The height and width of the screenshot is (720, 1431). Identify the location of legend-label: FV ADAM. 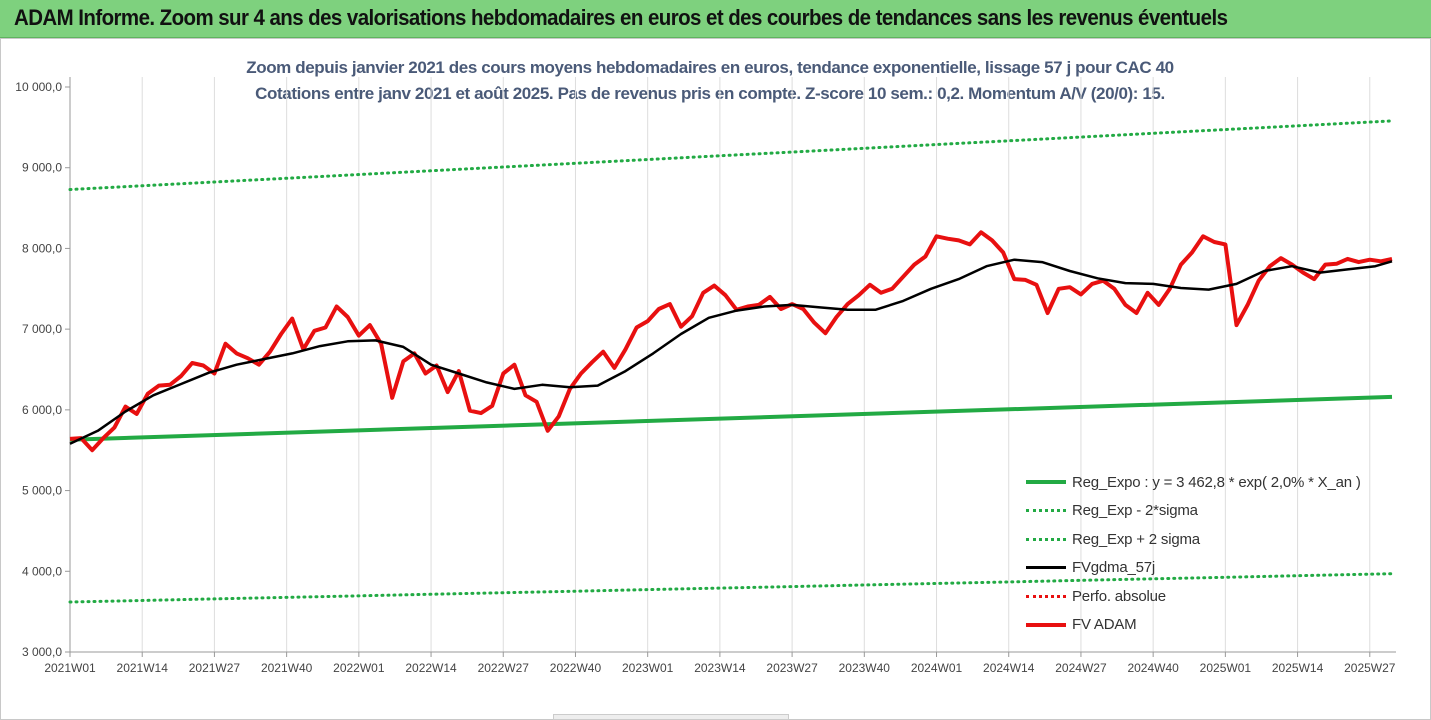
(1104, 625).